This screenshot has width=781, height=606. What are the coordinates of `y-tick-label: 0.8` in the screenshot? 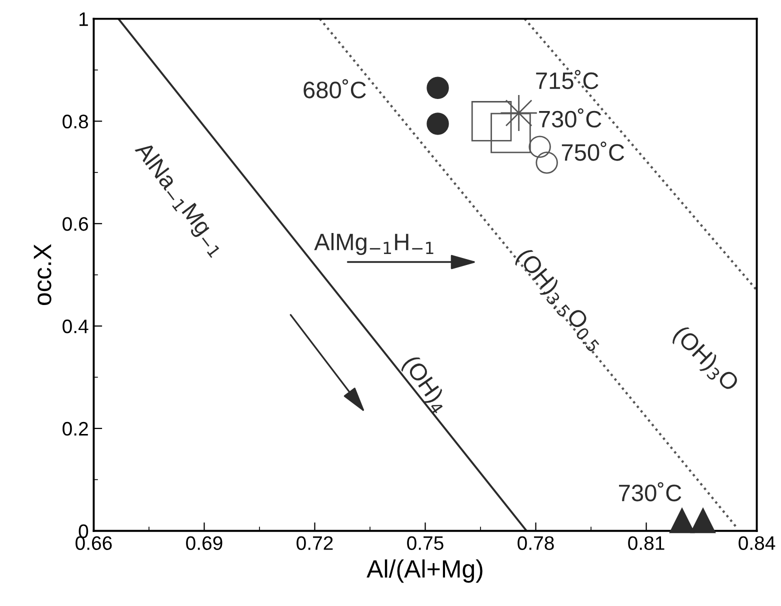 It's located at (75, 121).